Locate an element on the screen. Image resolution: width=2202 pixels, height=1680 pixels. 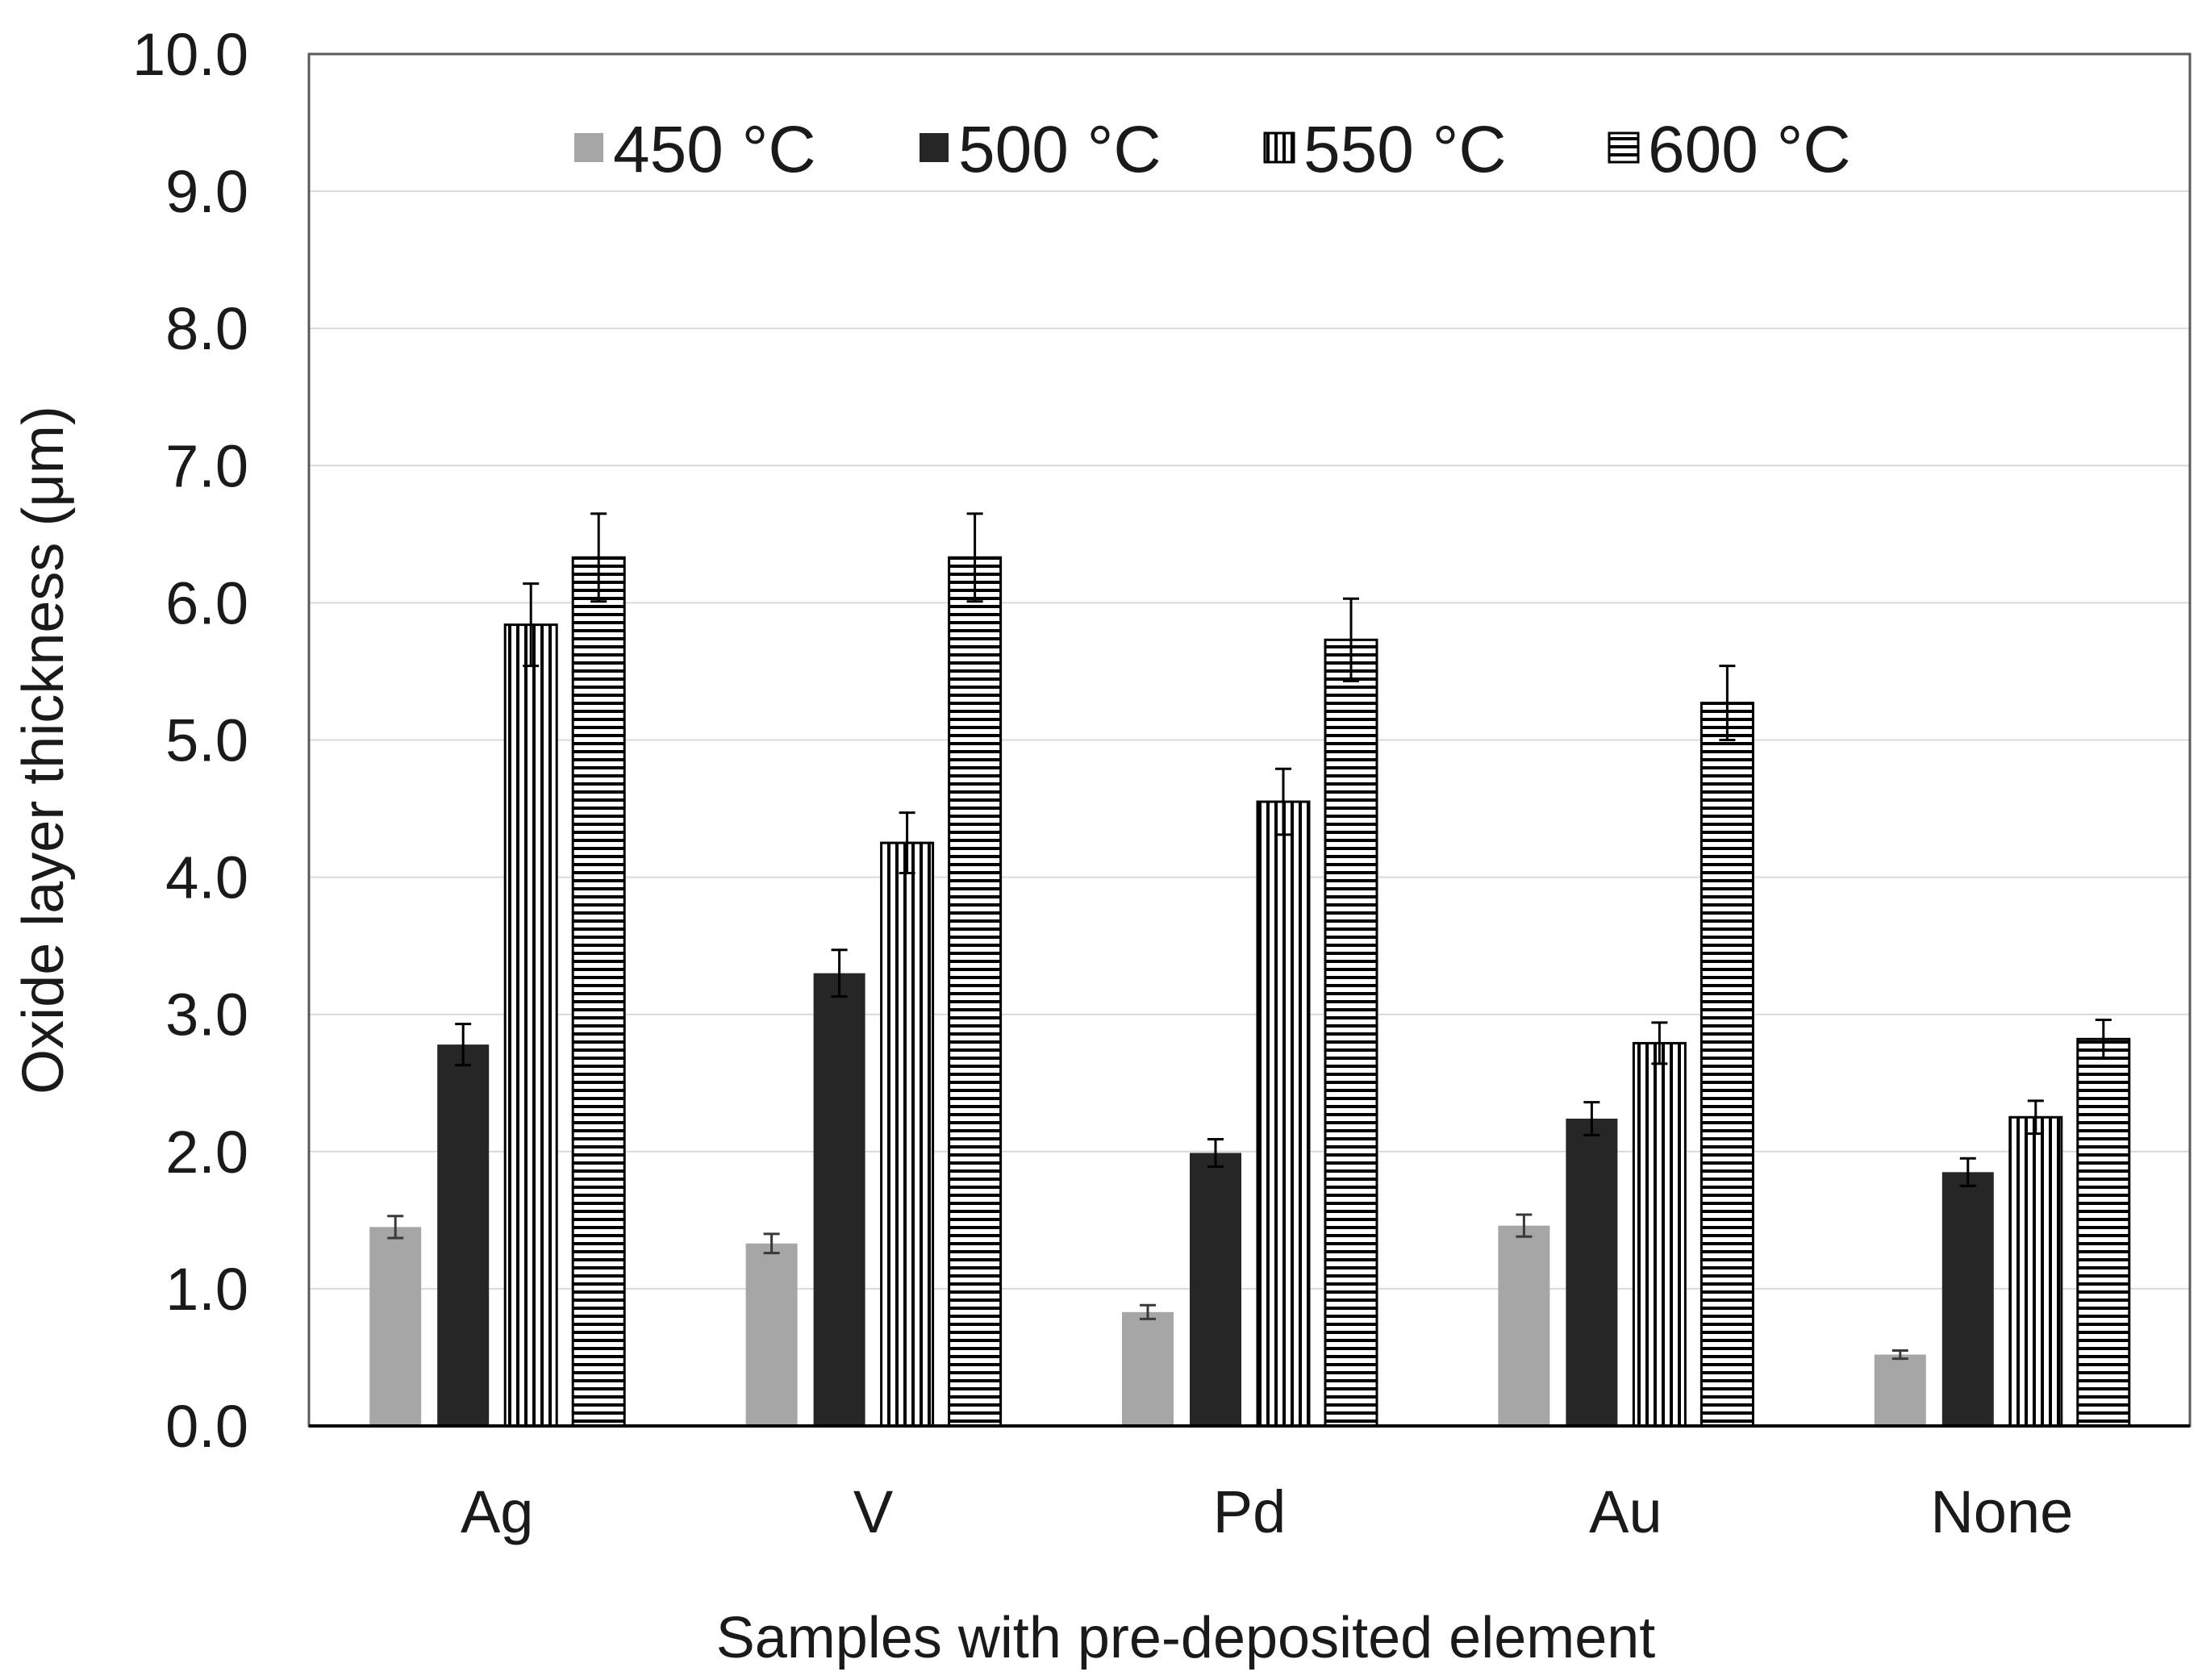
x-category-label: Pd is located at coordinates (1250, 1511).